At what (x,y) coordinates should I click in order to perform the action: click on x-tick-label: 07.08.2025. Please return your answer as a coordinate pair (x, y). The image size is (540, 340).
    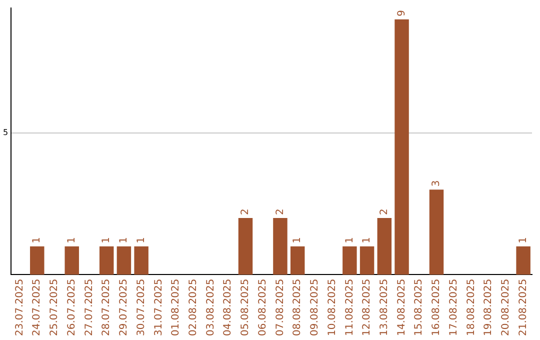
    Looking at the image, I should click on (280, 307).